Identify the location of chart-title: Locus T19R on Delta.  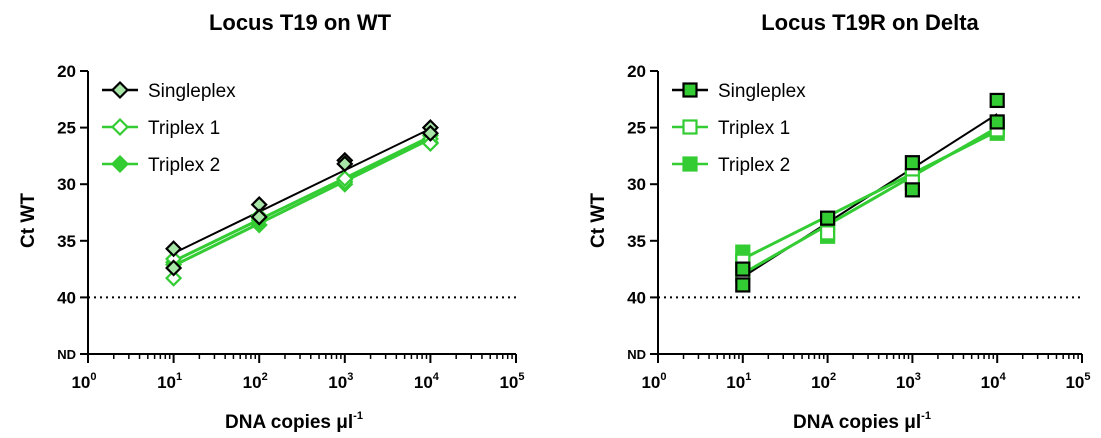
(870, 22).